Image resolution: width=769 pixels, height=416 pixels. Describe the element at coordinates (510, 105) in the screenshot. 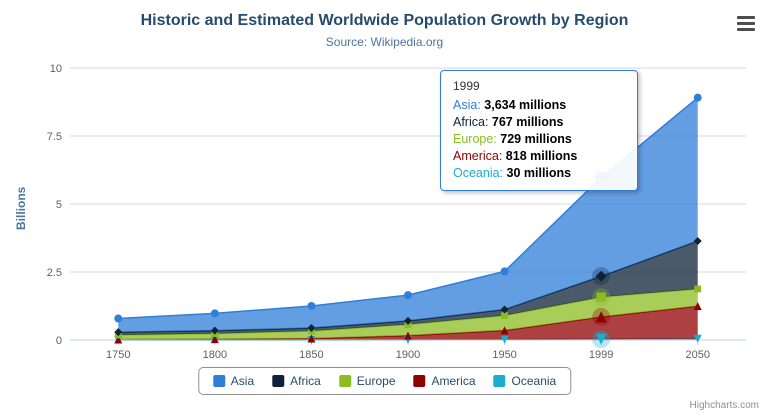

I see `tooltip-row-asia: Asia: 3,634 millions` at that location.